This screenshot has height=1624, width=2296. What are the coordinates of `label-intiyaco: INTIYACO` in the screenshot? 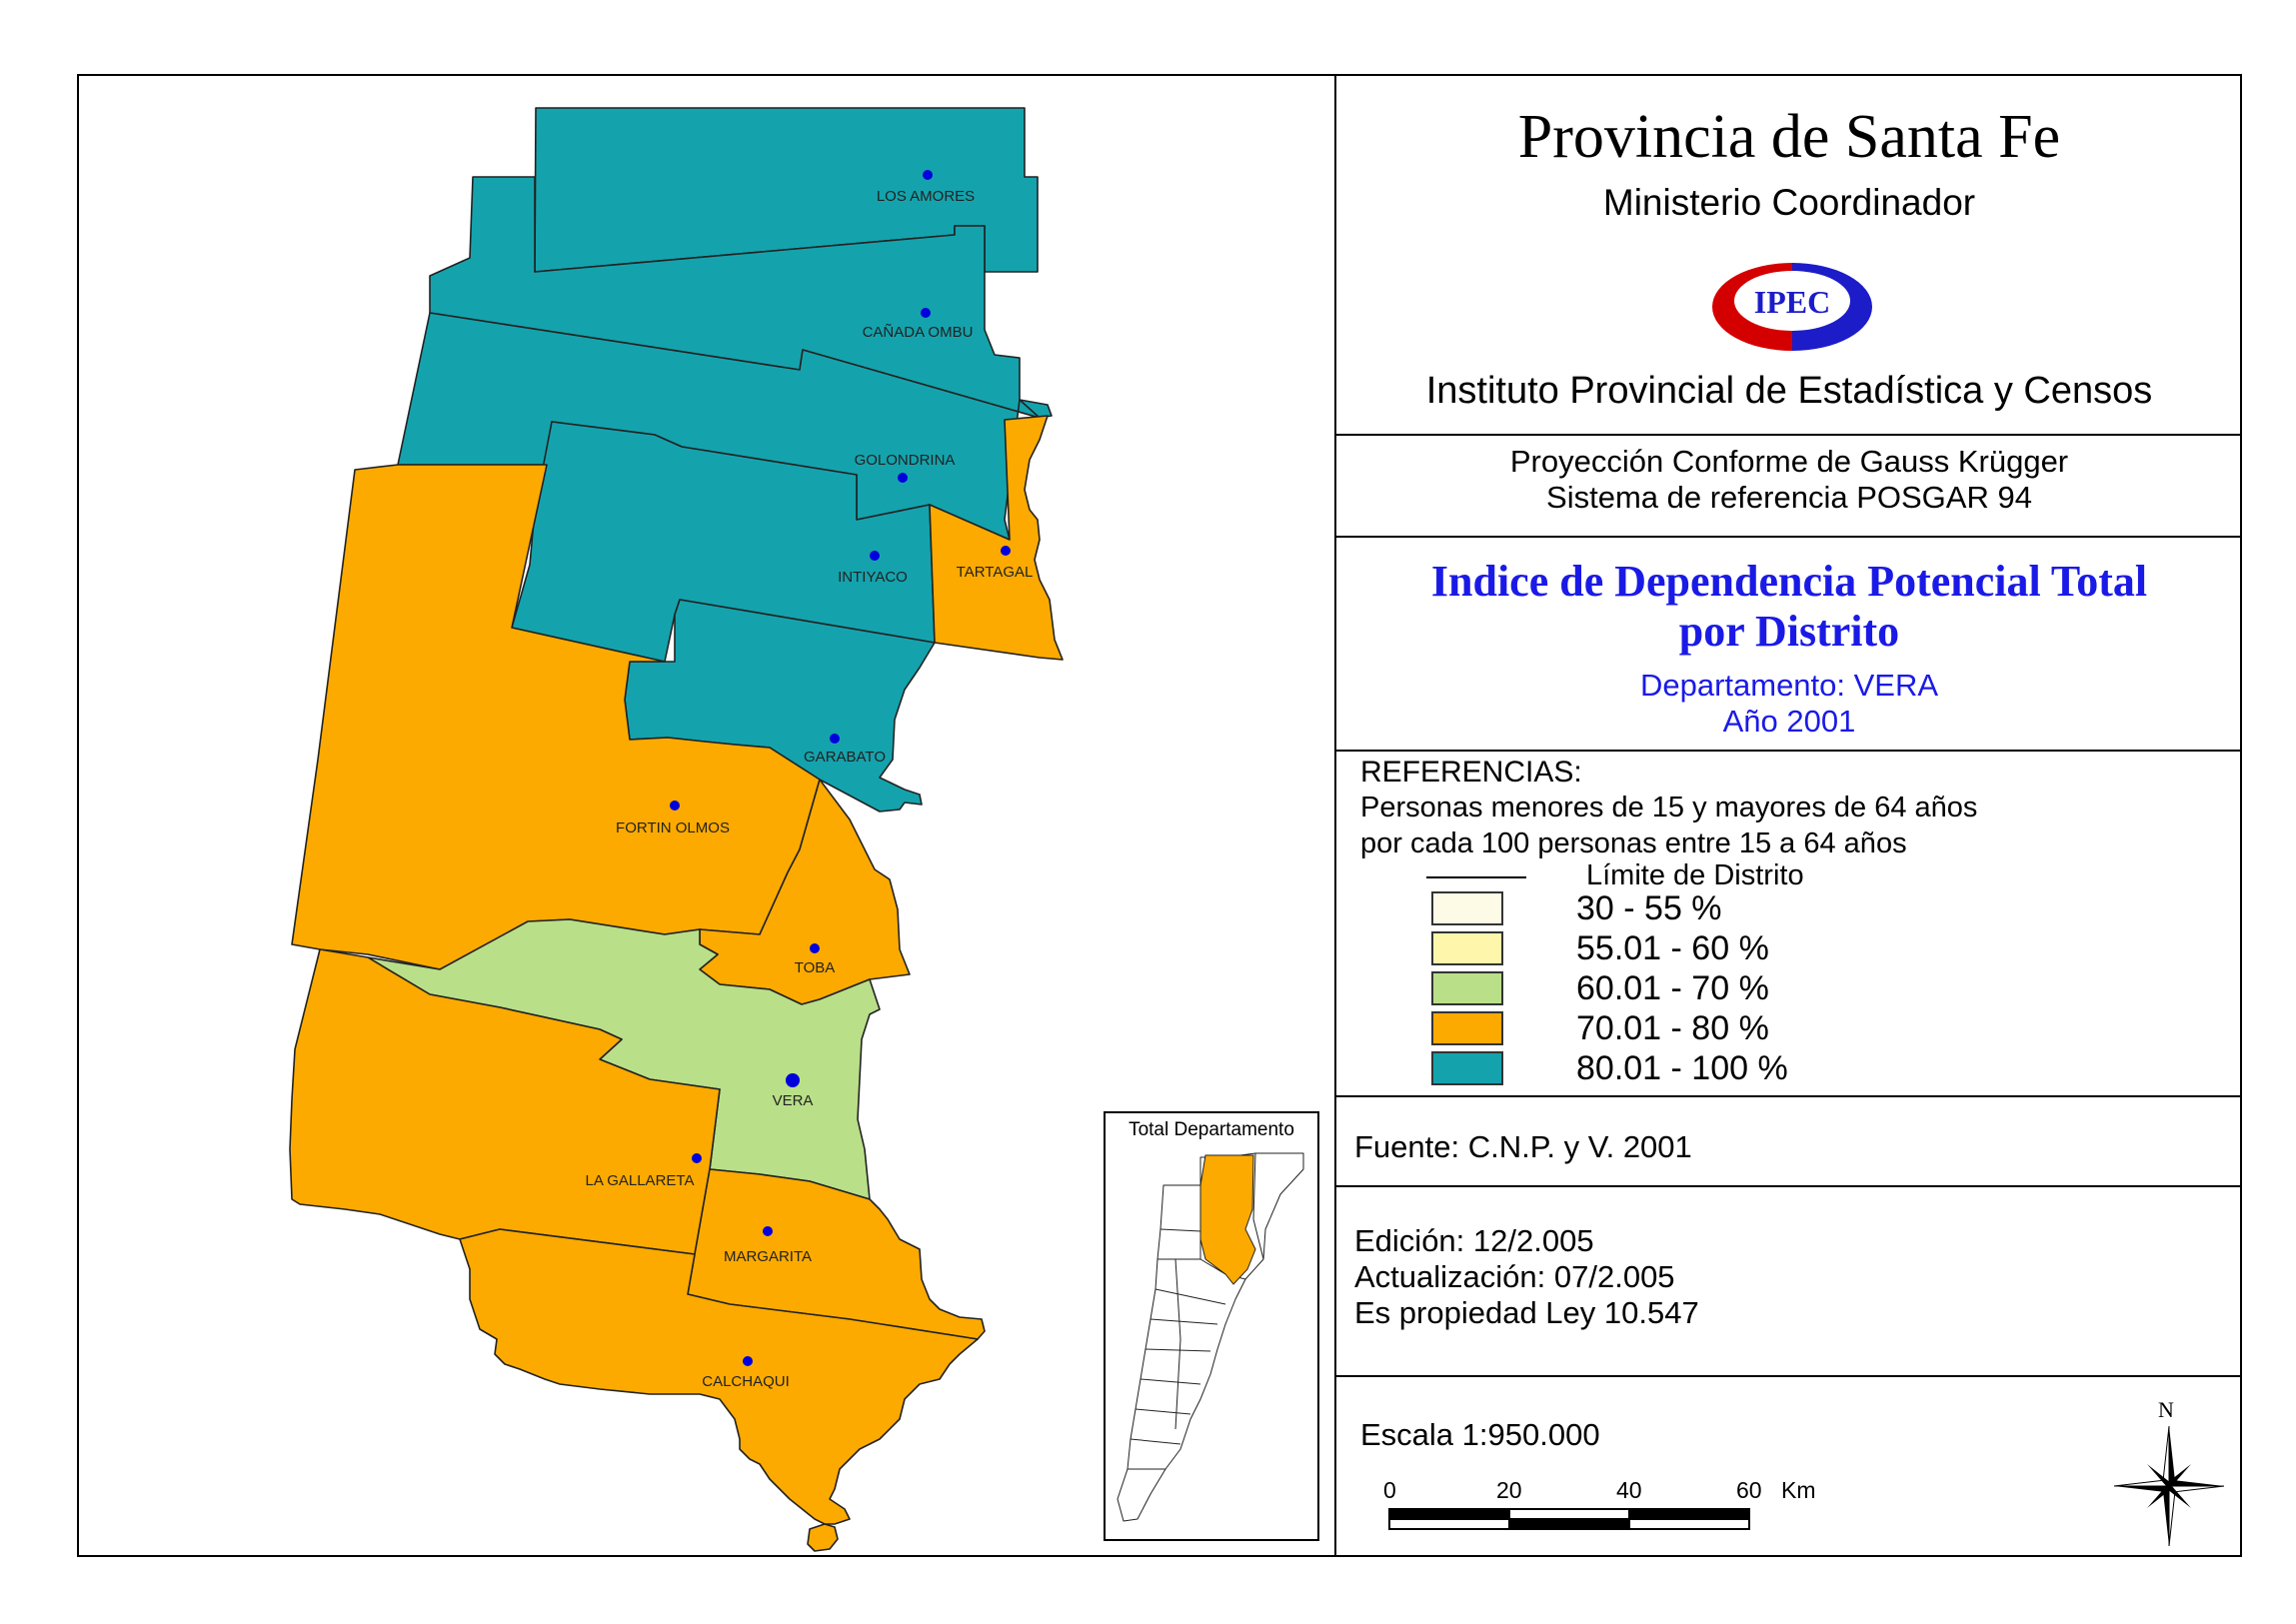 It's located at (873, 577).